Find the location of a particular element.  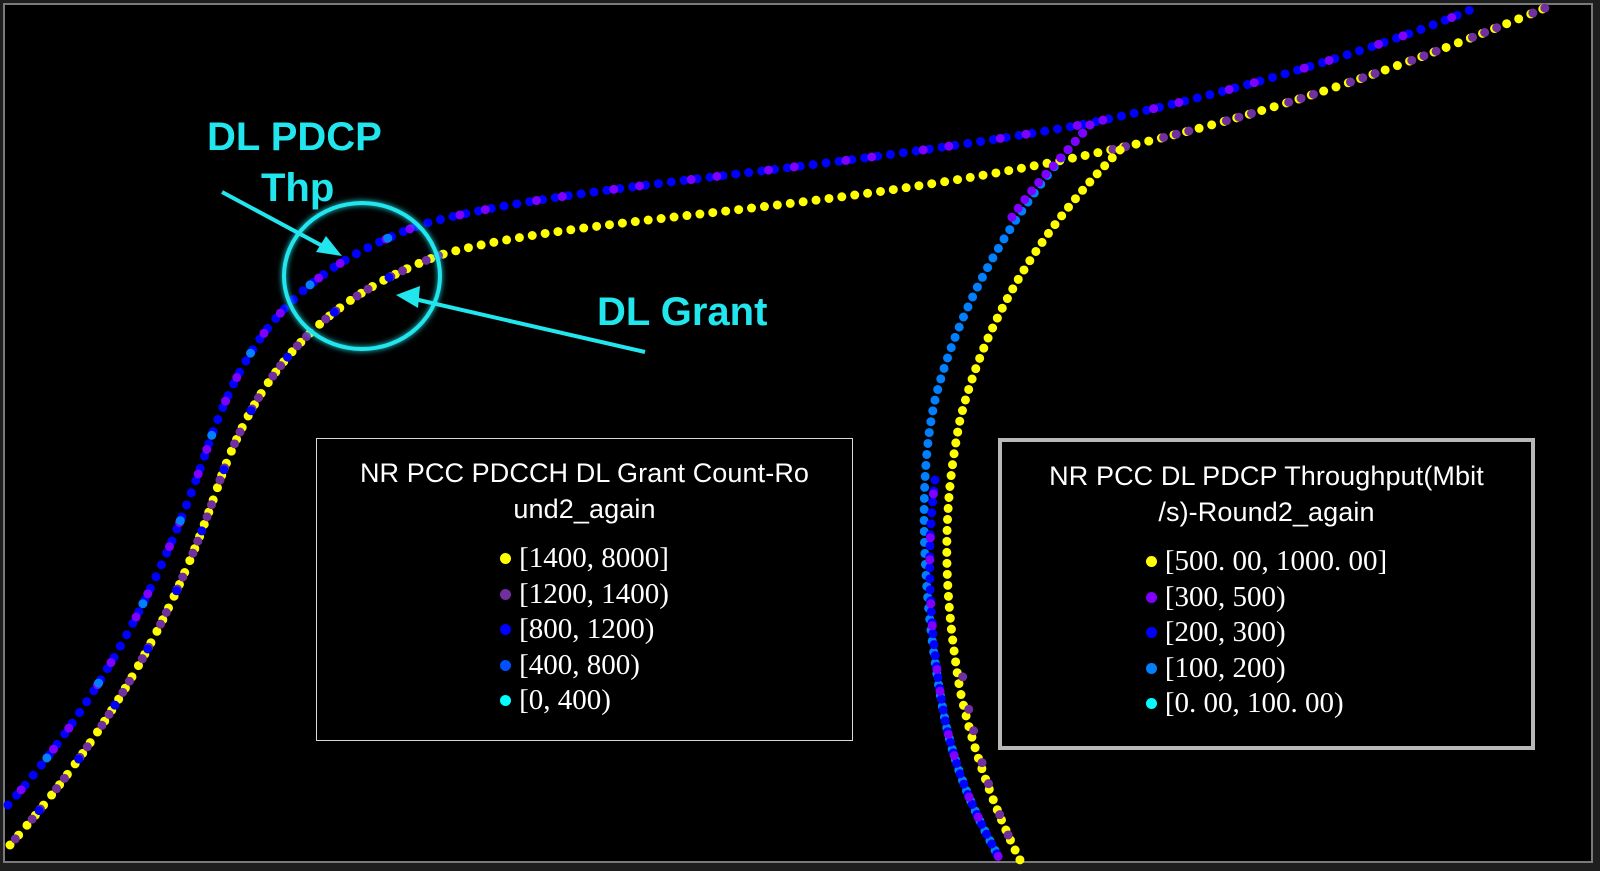

pdcp-arrowhead is located at coordinates (329, 246).